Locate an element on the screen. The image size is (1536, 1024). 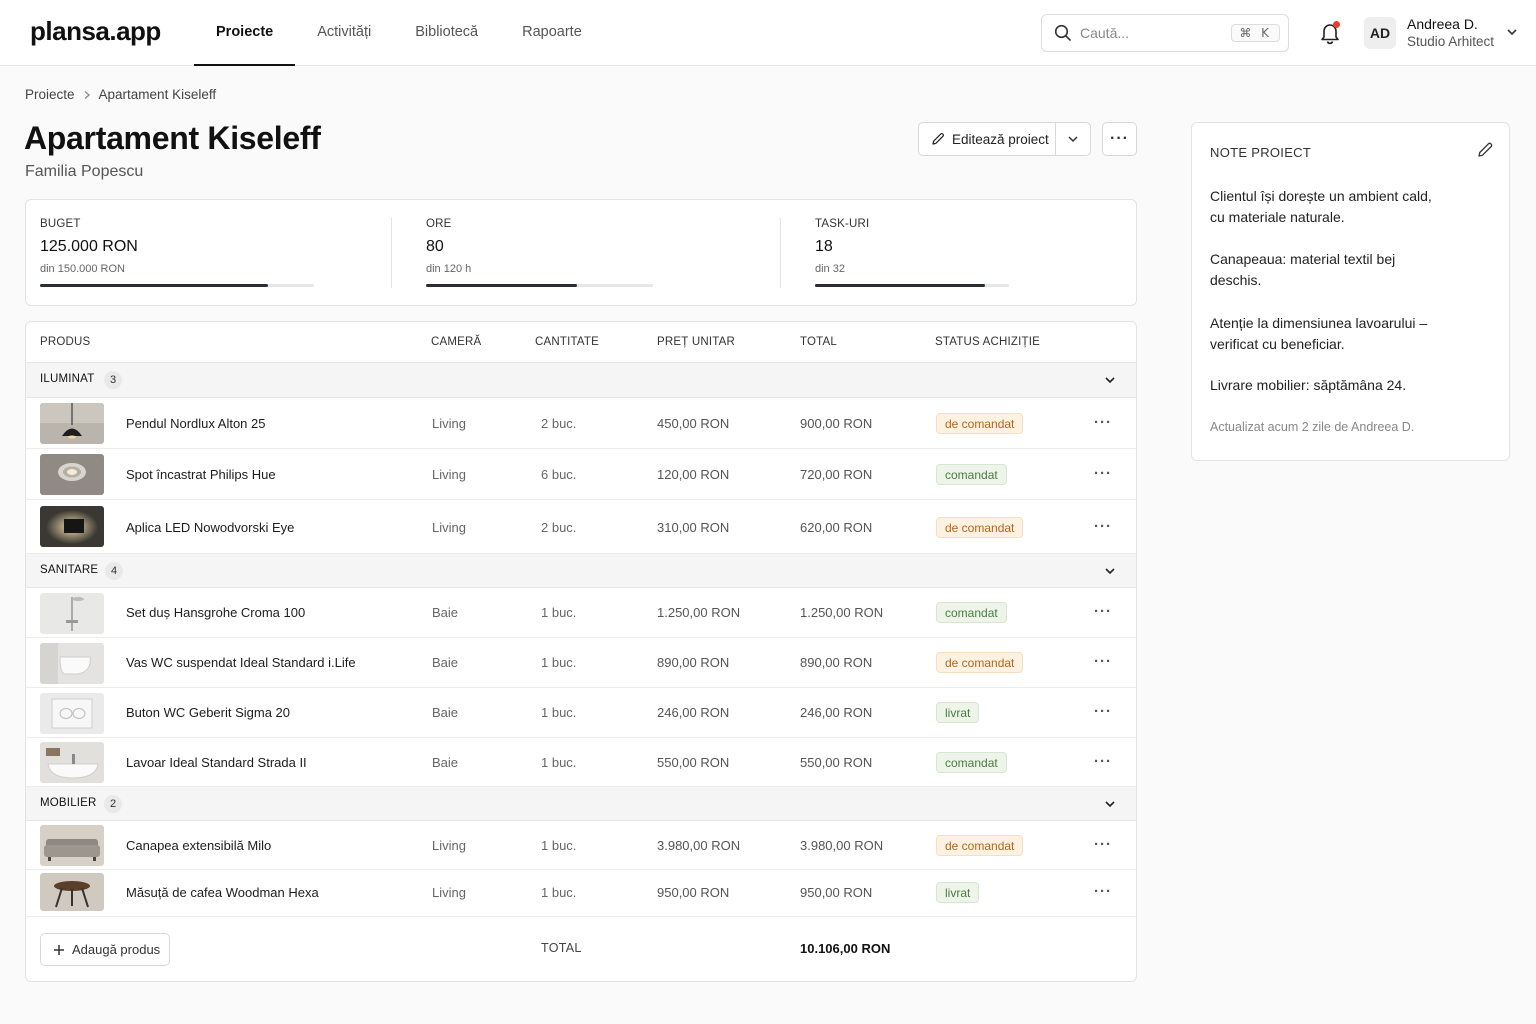
nav-item-proiecte: Proiecte is located at coordinates (245, 33).